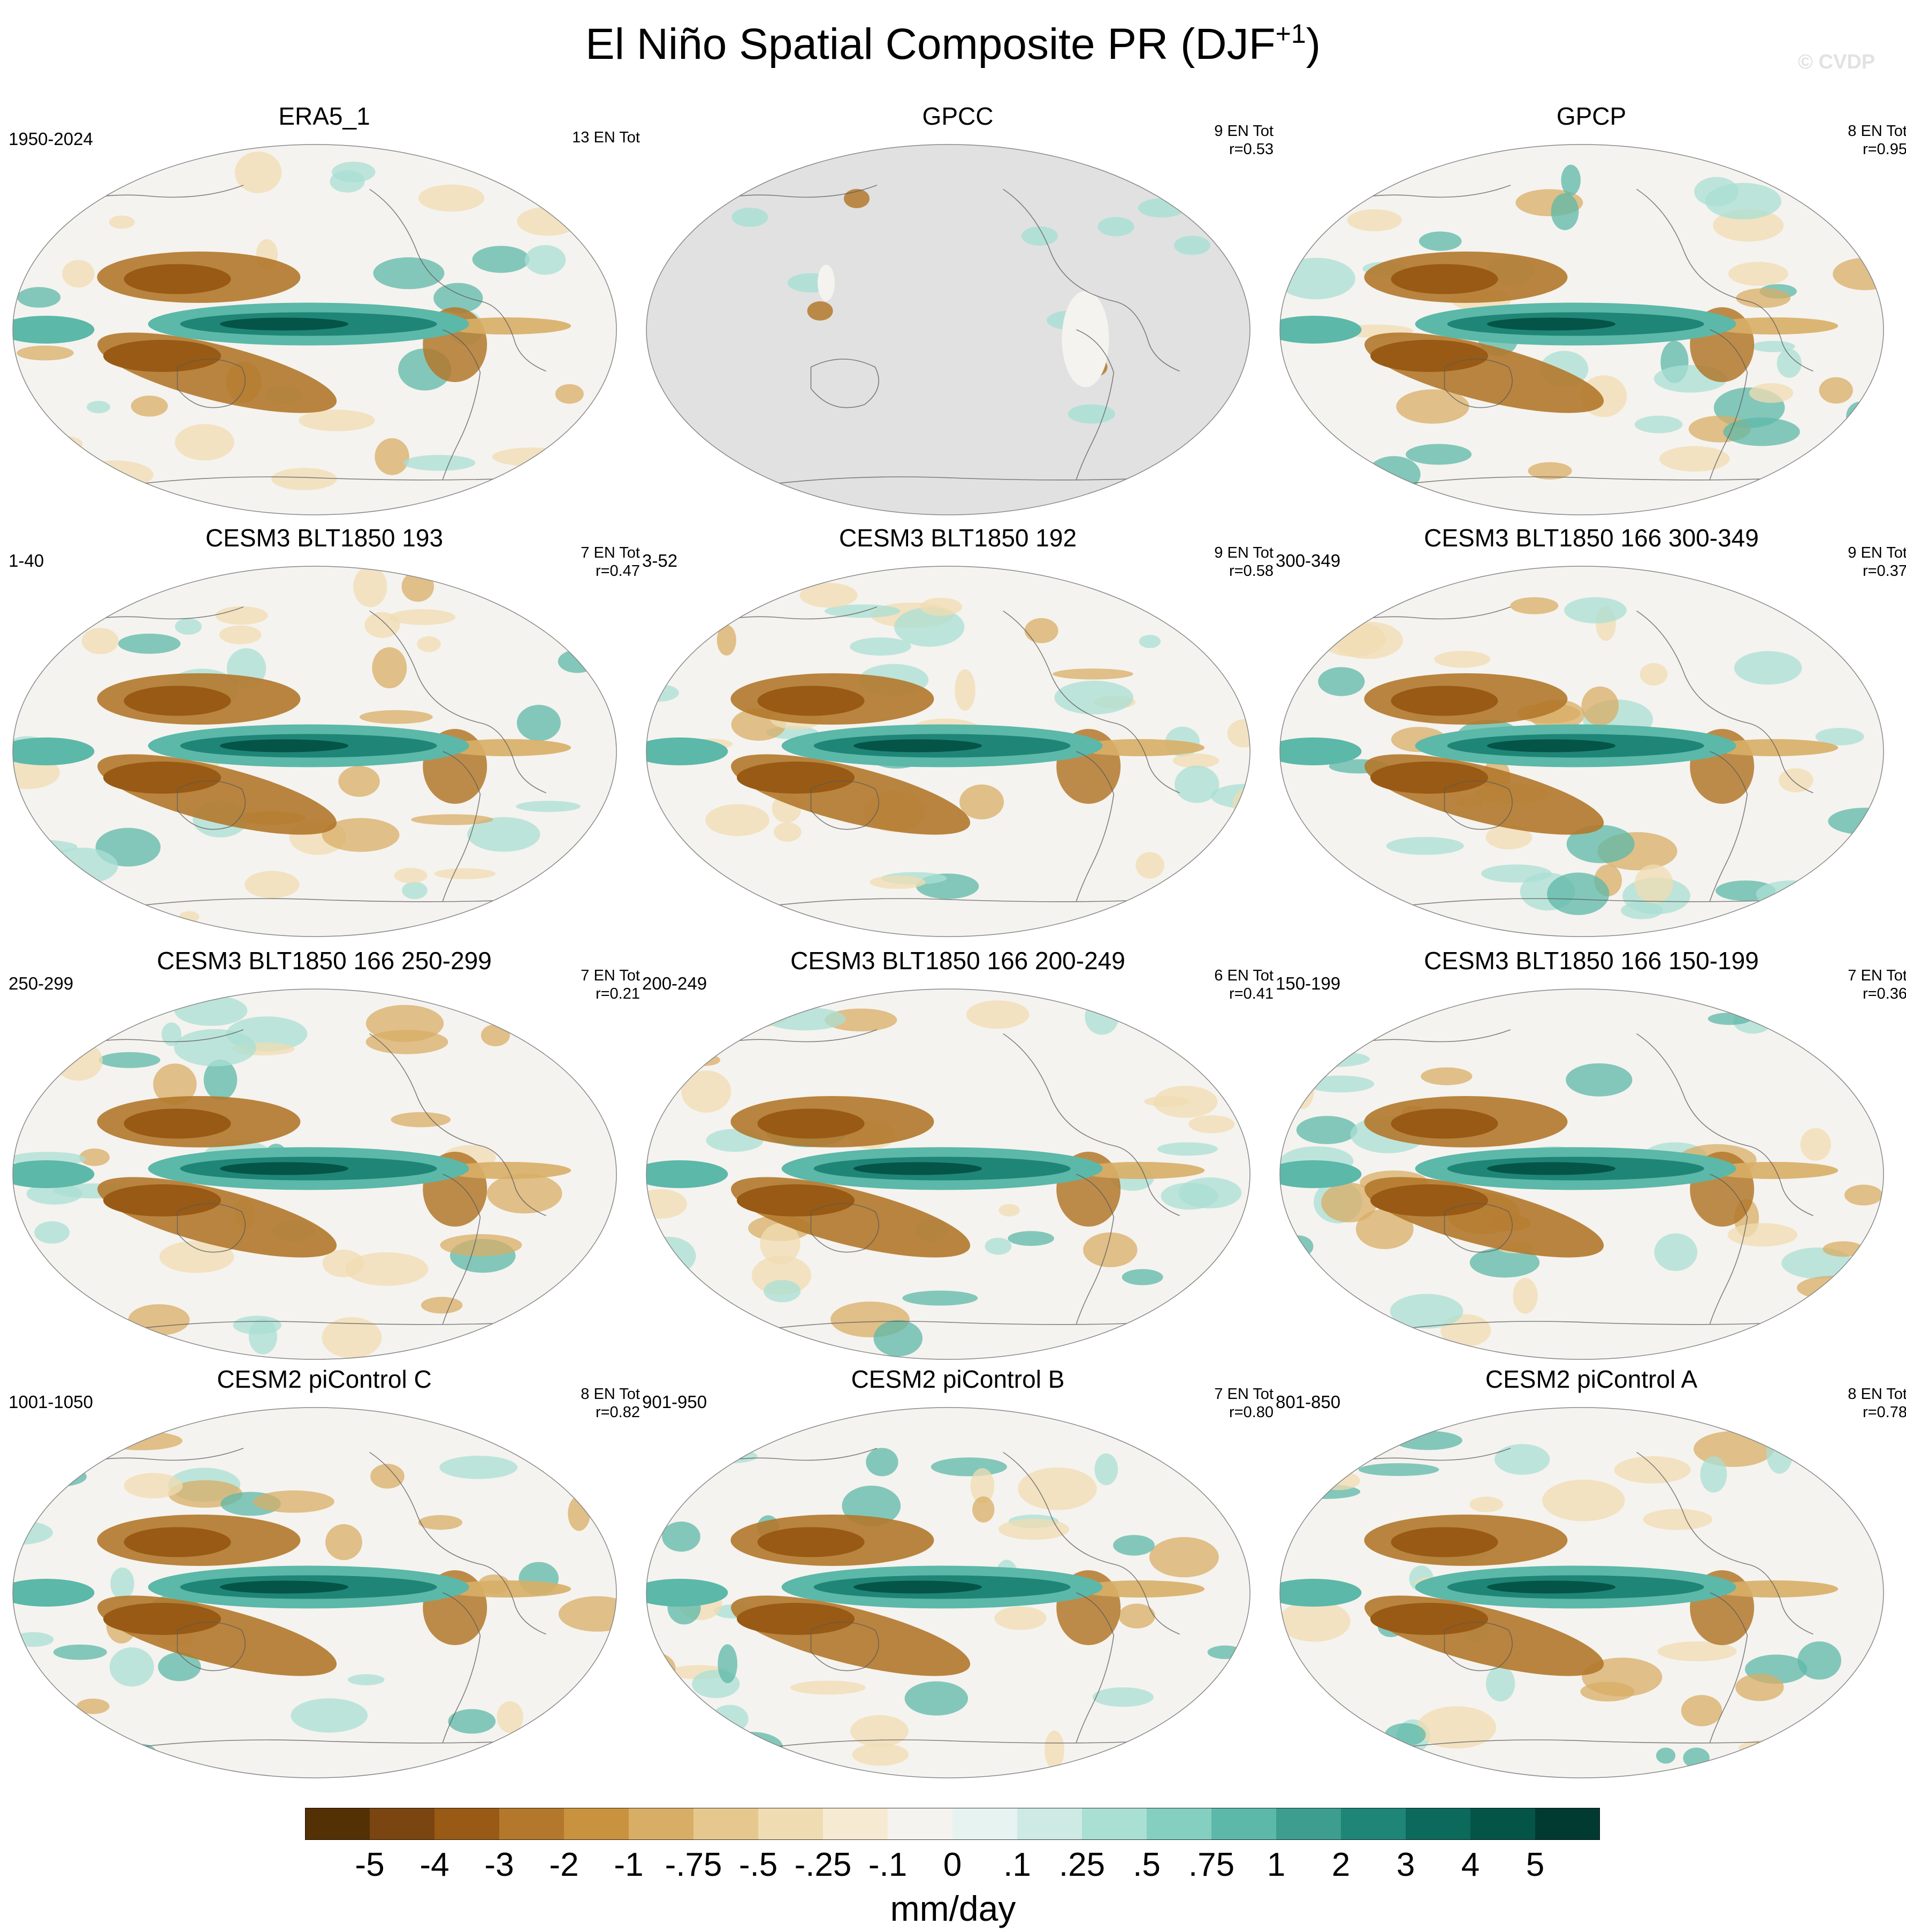 The image size is (1906, 1932). Describe the element at coordinates (1082, 1864) in the screenshot. I see `colorbar-tick-label: .25` at that location.